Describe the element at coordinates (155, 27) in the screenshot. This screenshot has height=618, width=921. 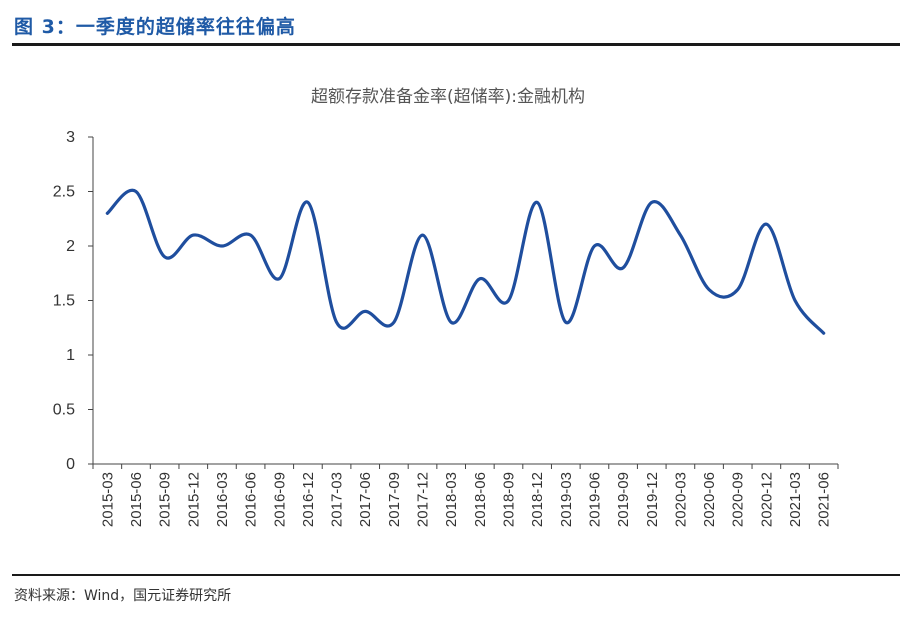
I see `figure-title: 图 3：一季度的超储率往往偏高` at that location.